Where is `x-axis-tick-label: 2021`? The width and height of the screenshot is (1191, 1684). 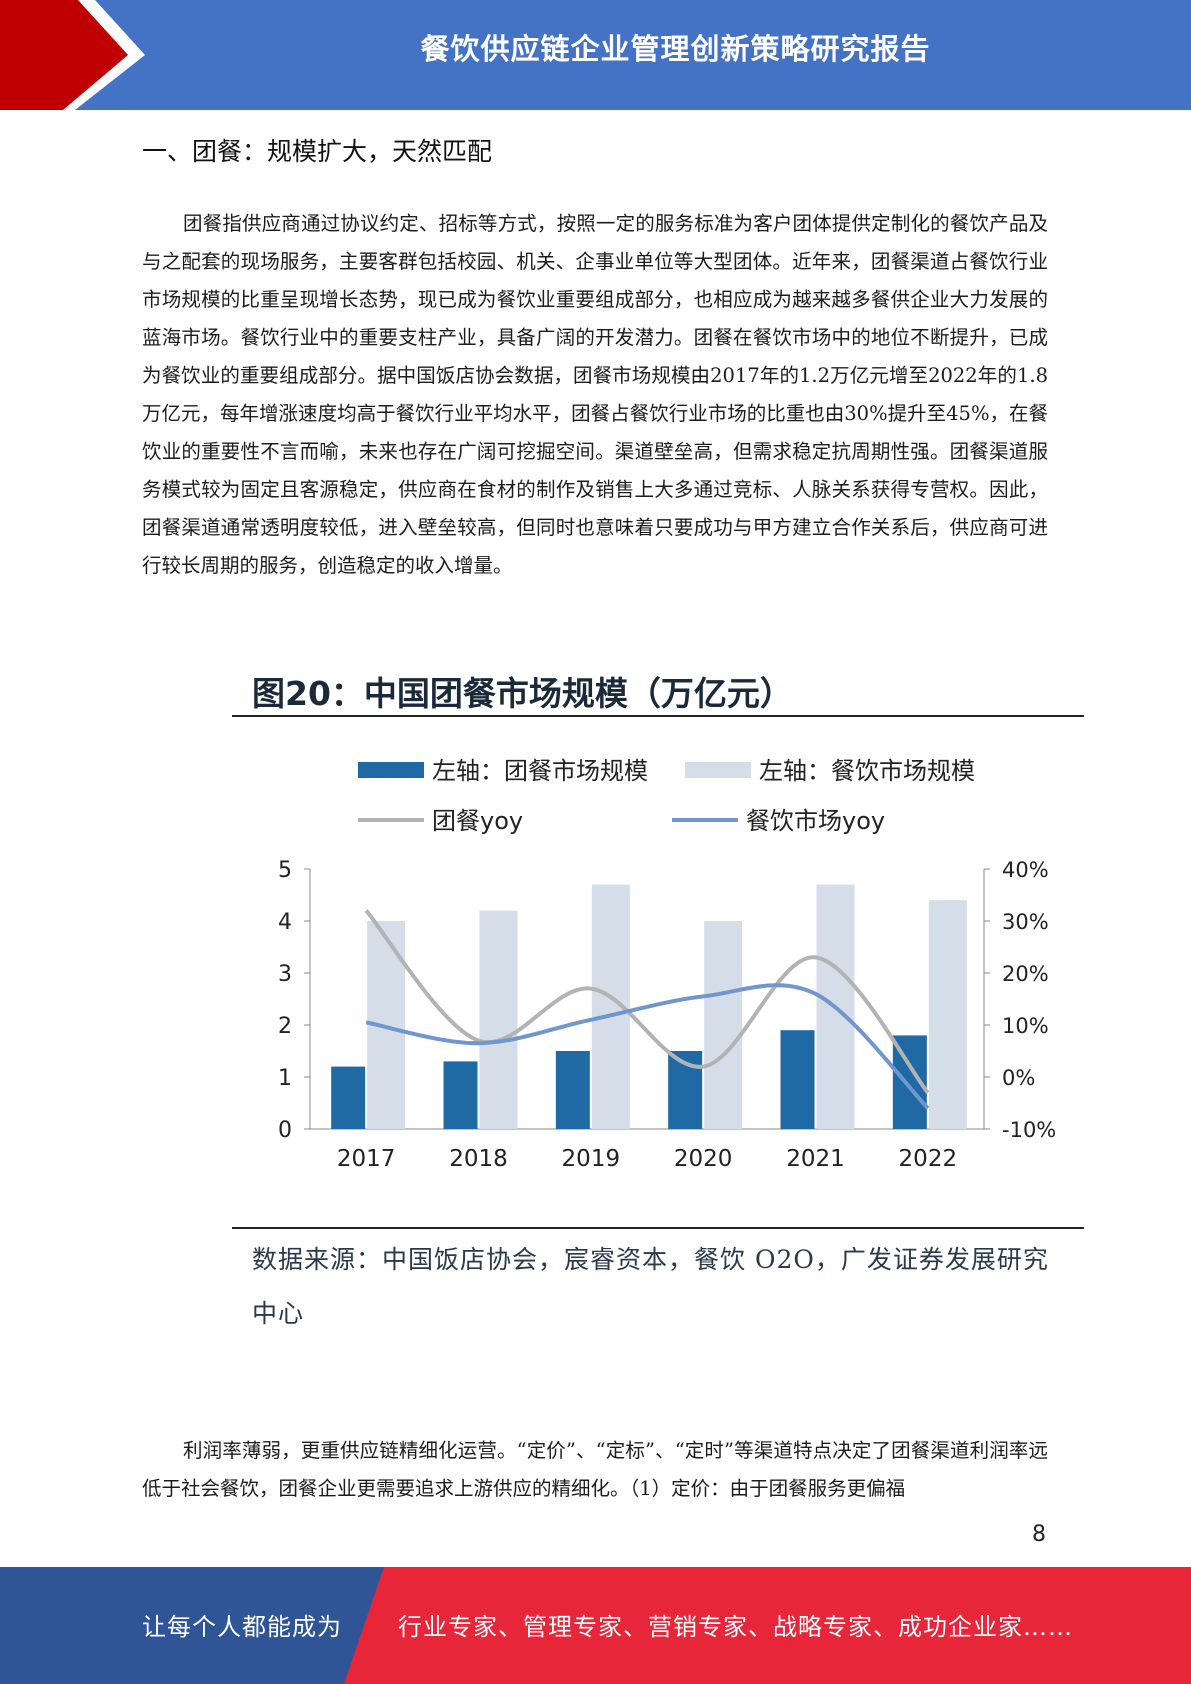 x-axis-tick-label: 2021 is located at coordinates (815, 1159).